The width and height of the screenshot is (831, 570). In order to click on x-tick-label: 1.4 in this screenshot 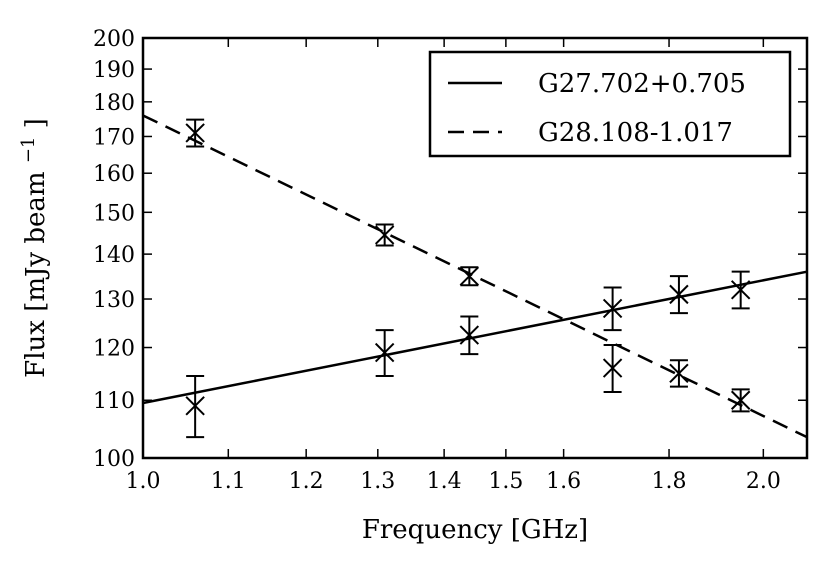, I will do `click(444, 481)`.